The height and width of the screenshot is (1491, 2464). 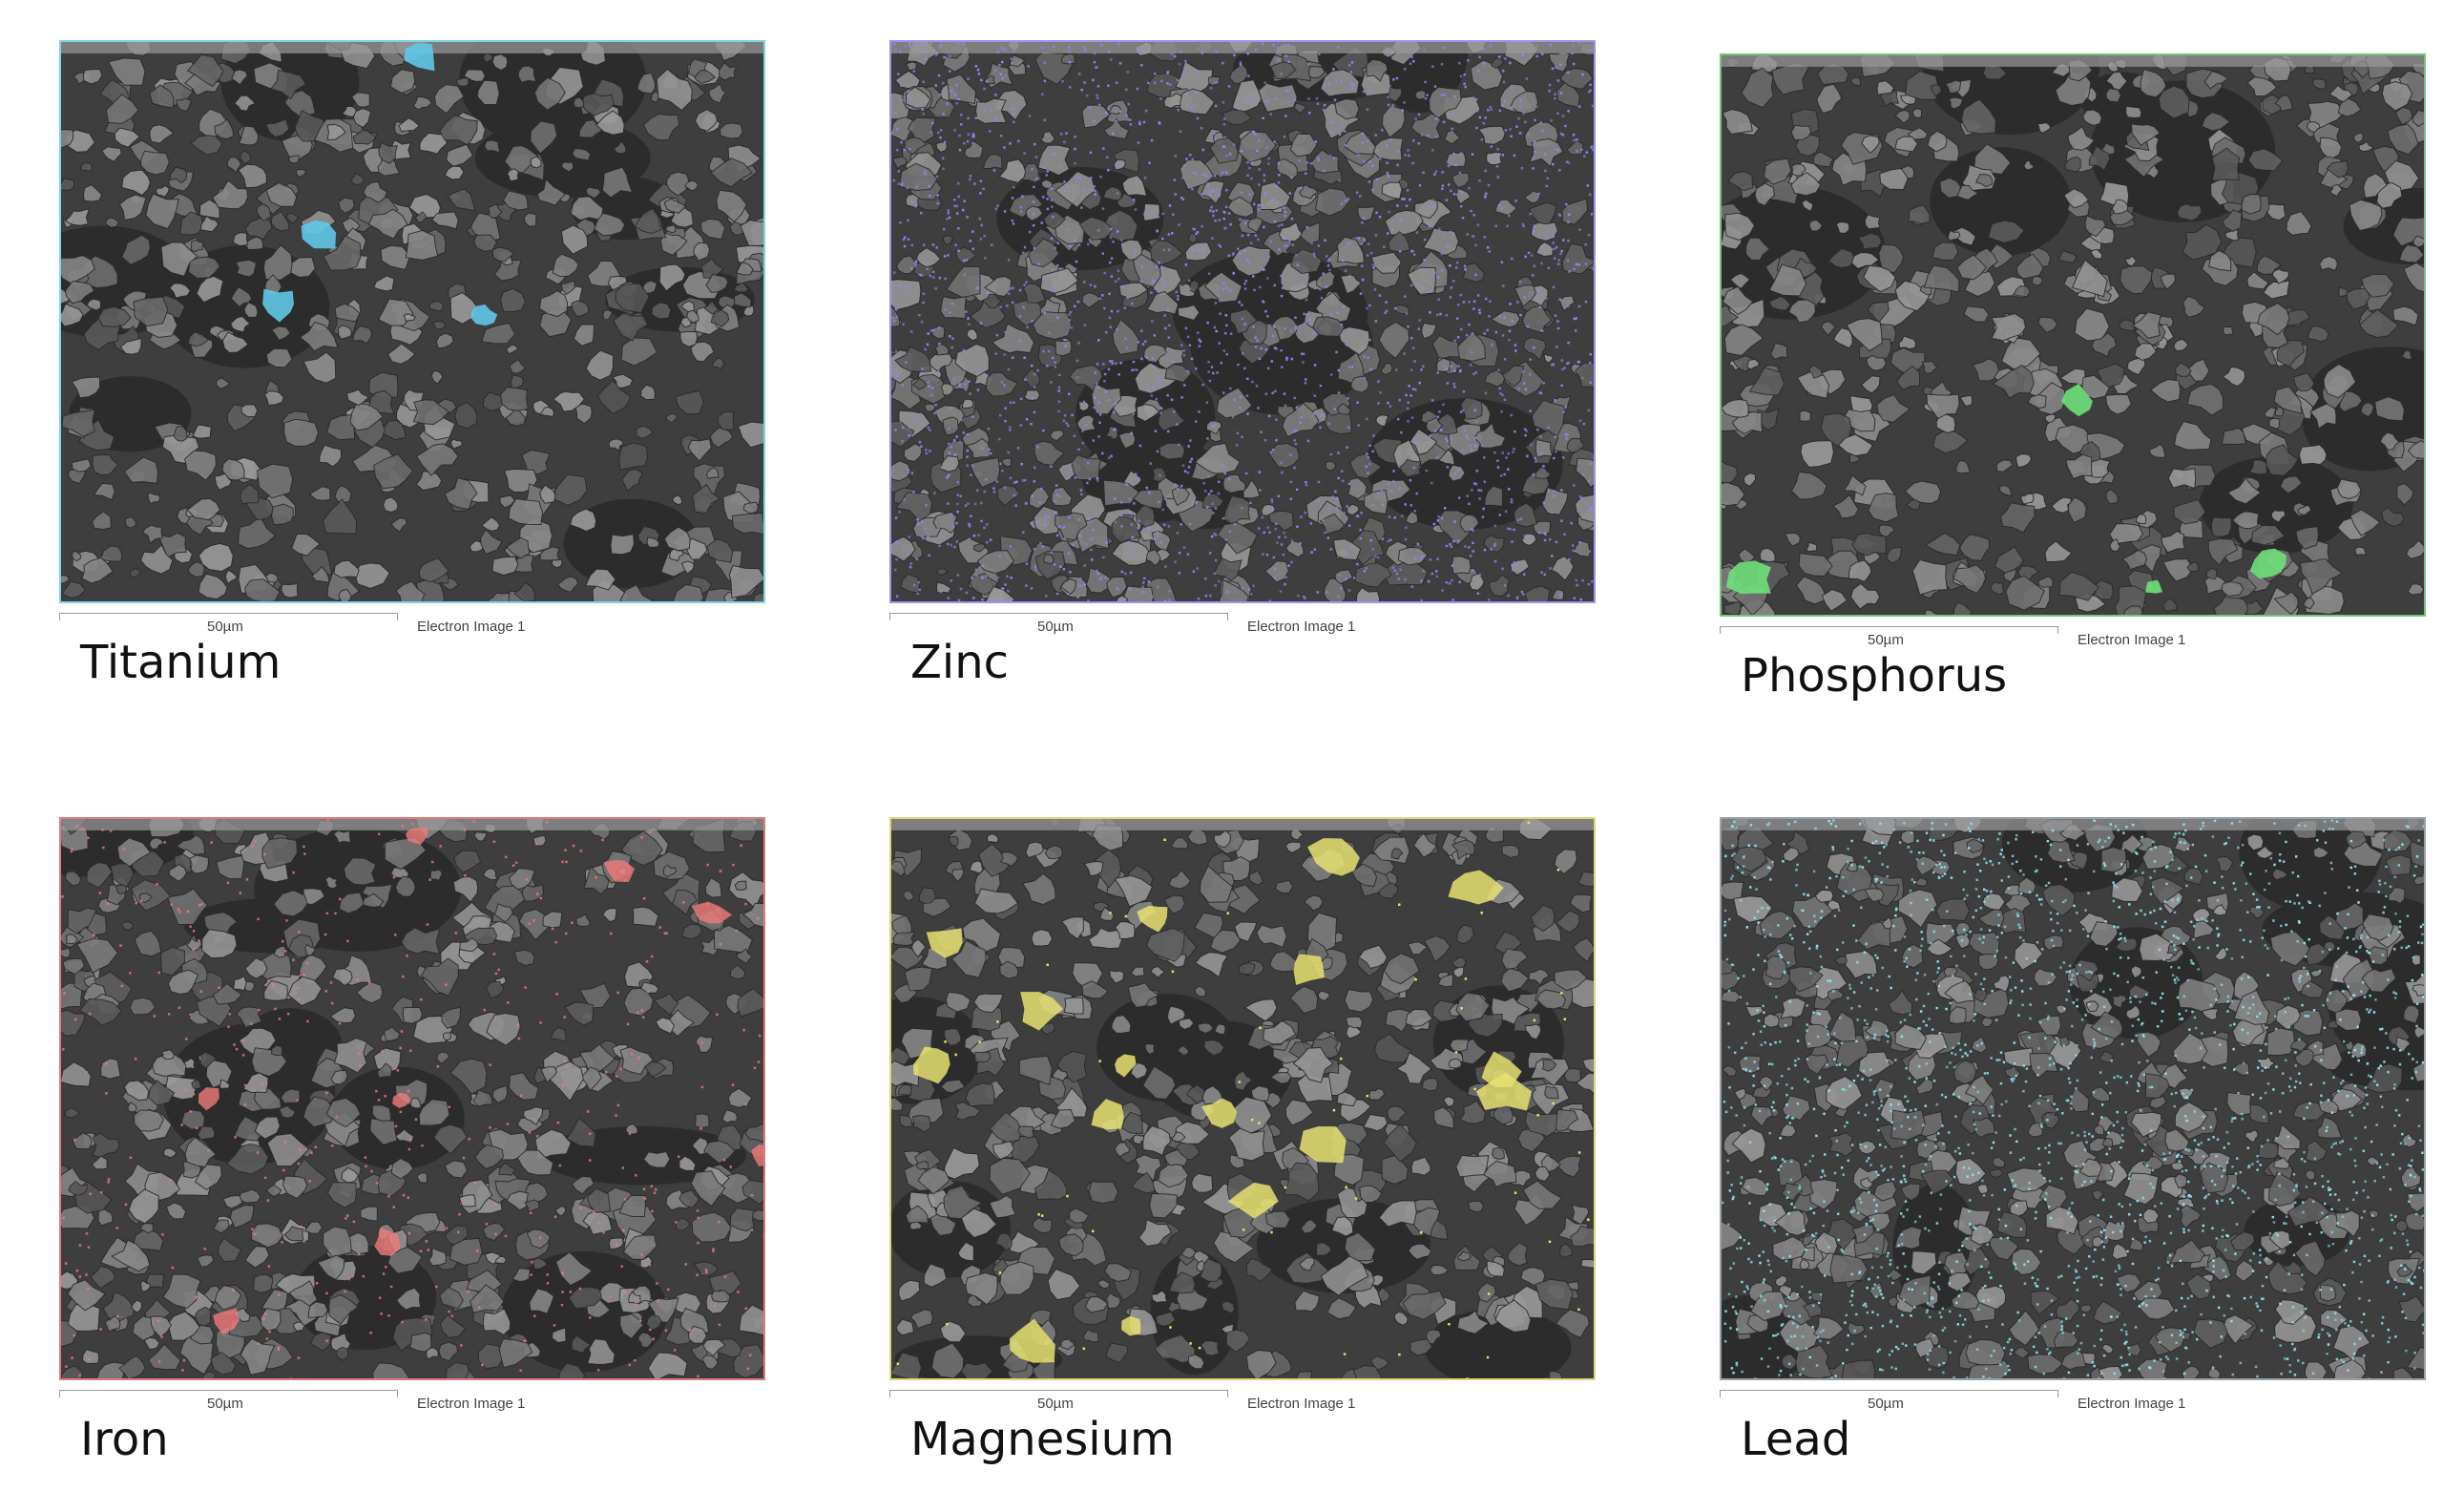 I want to click on panel-zinc: 50µm Electron Image 1 Zinc, so click(x=1242, y=362).